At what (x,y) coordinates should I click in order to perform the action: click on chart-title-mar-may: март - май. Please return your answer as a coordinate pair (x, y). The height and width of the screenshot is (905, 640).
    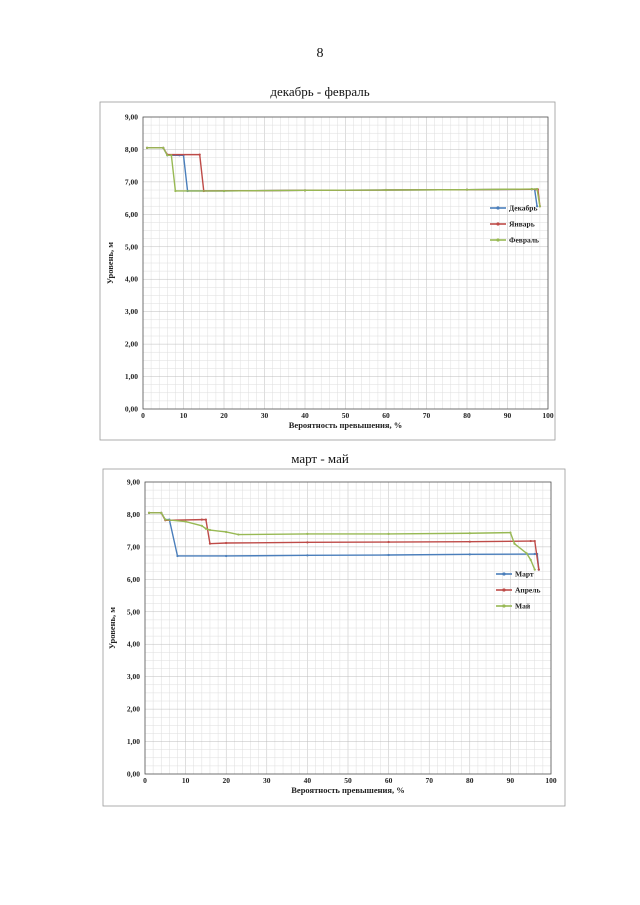
    Looking at the image, I should click on (320, 458).